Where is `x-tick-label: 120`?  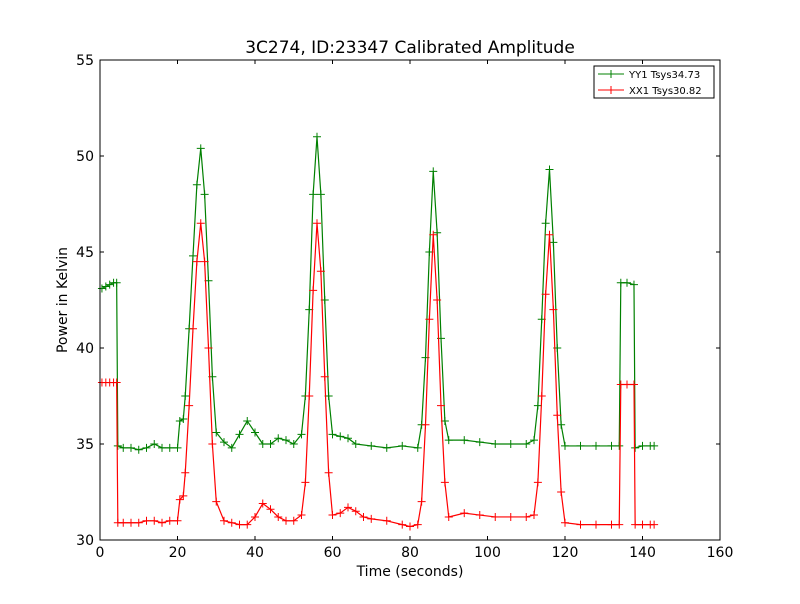
x-tick-label: 120 is located at coordinates (565, 553).